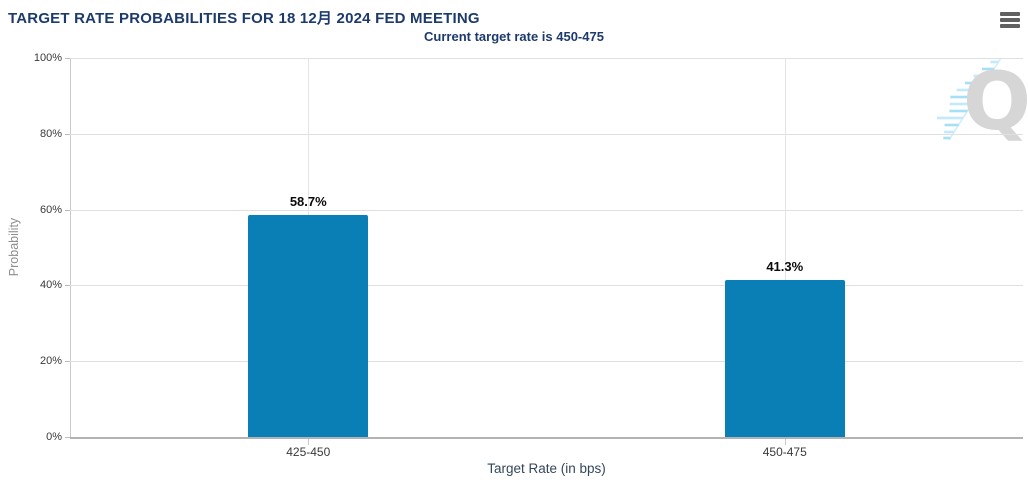  I want to click on watermark-streak-icon, so click(969, 99).